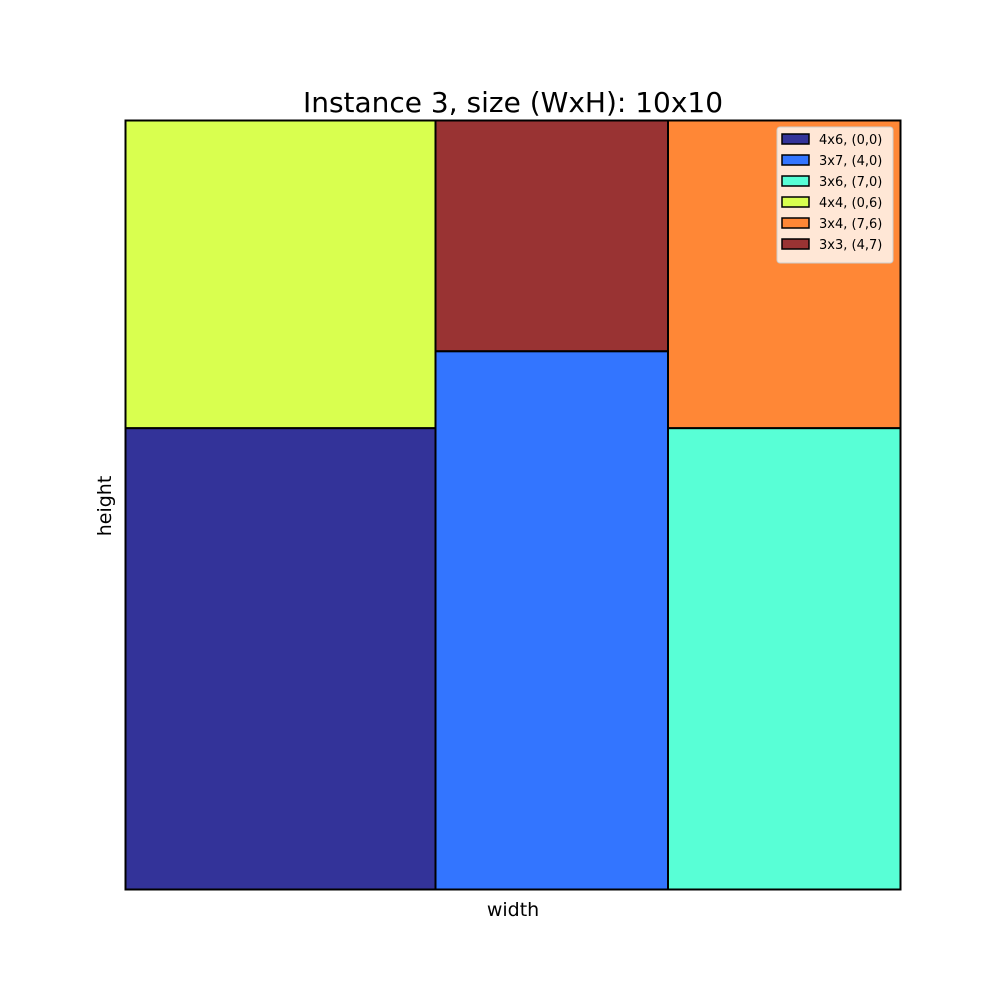 The width and height of the screenshot is (1000, 1000). Describe the element at coordinates (850, 140) in the screenshot. I see `legend-label-0: 4x6, (0,0)` at that location.